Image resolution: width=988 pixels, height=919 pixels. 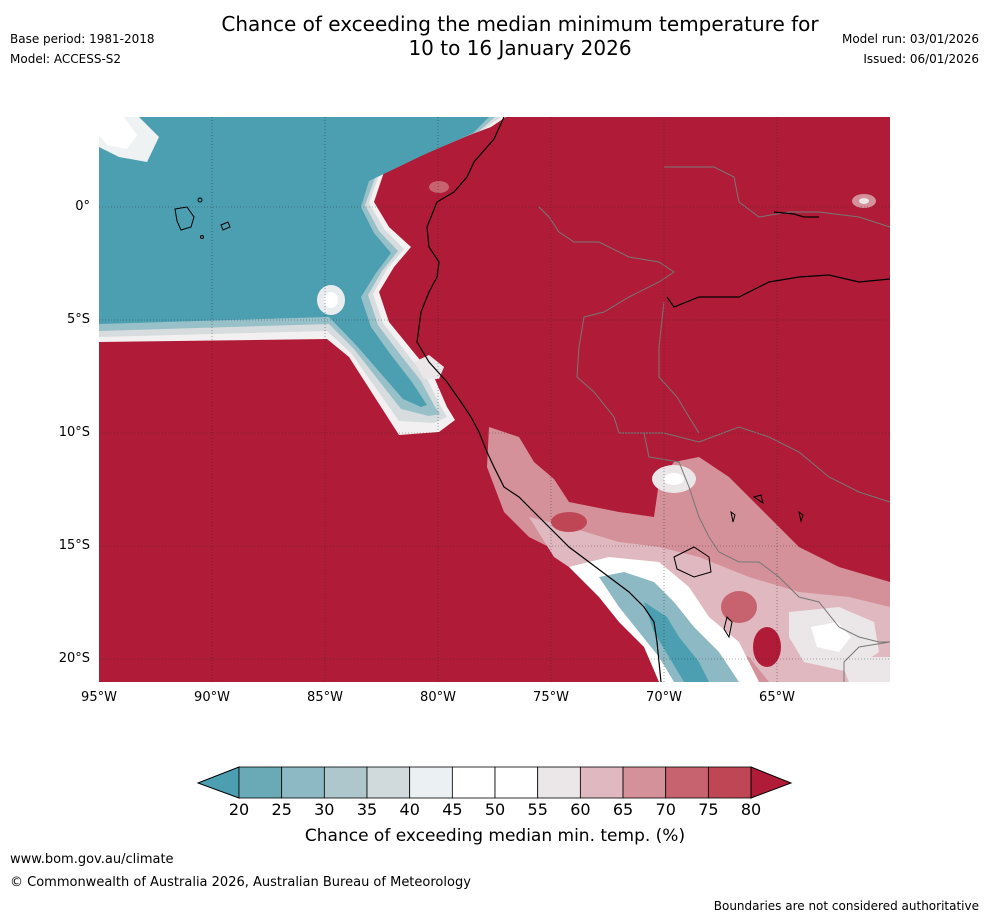 What do you see at coordinates (665, 809) in the screenshot?
I see `colorbar-tick-70: 70` at bounding box center [665, 809].